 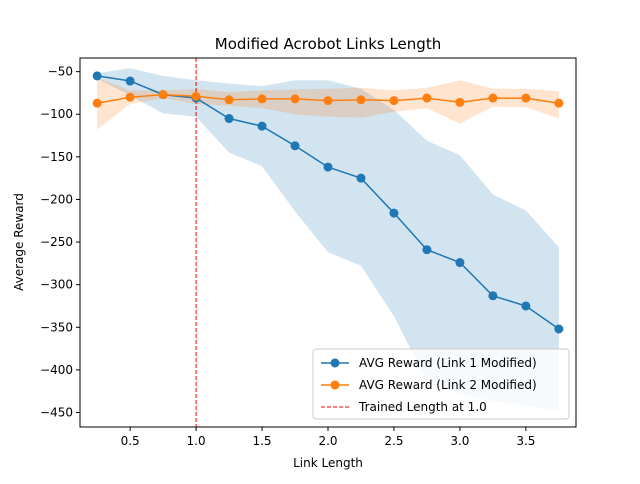 I want to click on x-tick-label: 3.5, so click(x=525, y=441).